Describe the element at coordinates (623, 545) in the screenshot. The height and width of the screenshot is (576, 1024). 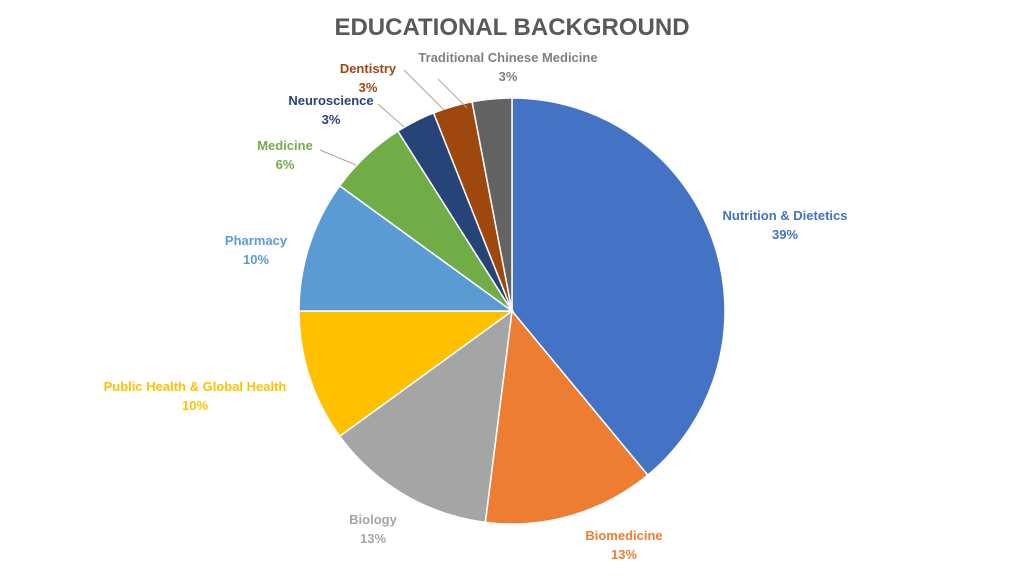
I see `slice-label: Biomedicine 13%` at that location.